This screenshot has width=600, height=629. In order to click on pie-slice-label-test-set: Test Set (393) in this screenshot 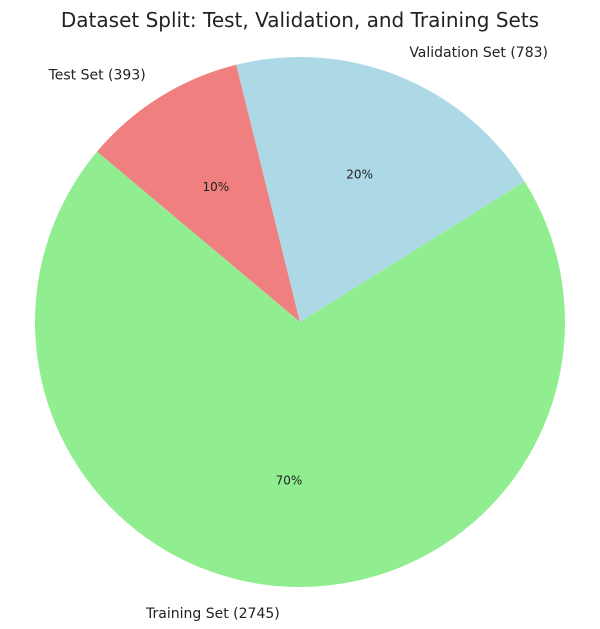, I will do `click(97, 76)`.